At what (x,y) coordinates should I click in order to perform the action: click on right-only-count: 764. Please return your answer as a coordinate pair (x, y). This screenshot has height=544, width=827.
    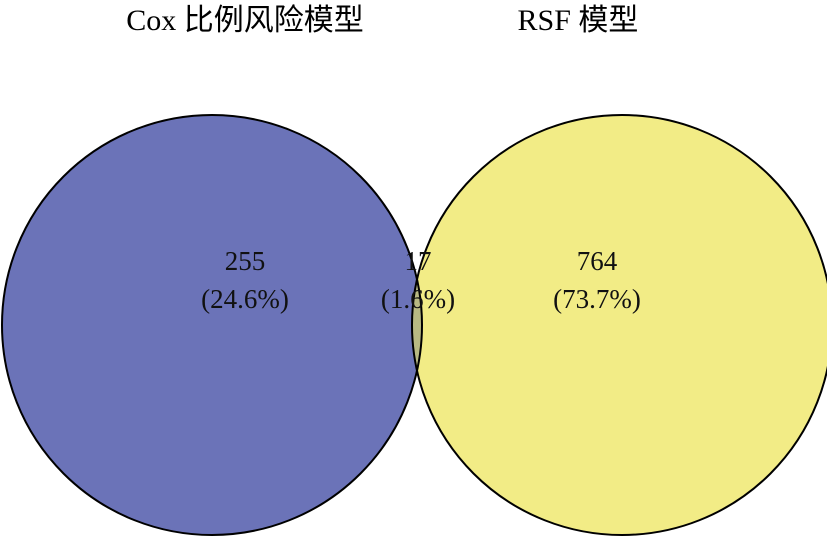
    Looking at the image, I should click on (597, 261).